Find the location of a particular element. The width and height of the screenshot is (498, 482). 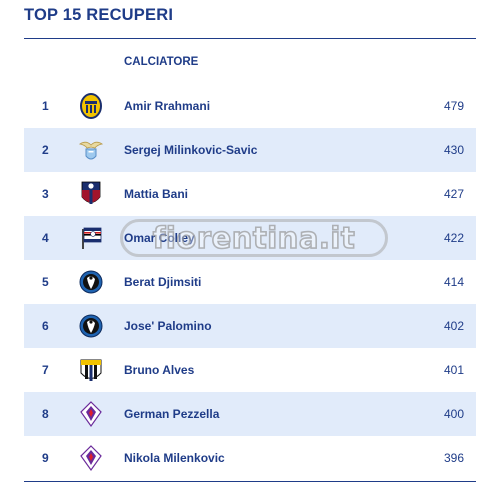

sampdoria-crest-icon is located at coordinates (91, 238).